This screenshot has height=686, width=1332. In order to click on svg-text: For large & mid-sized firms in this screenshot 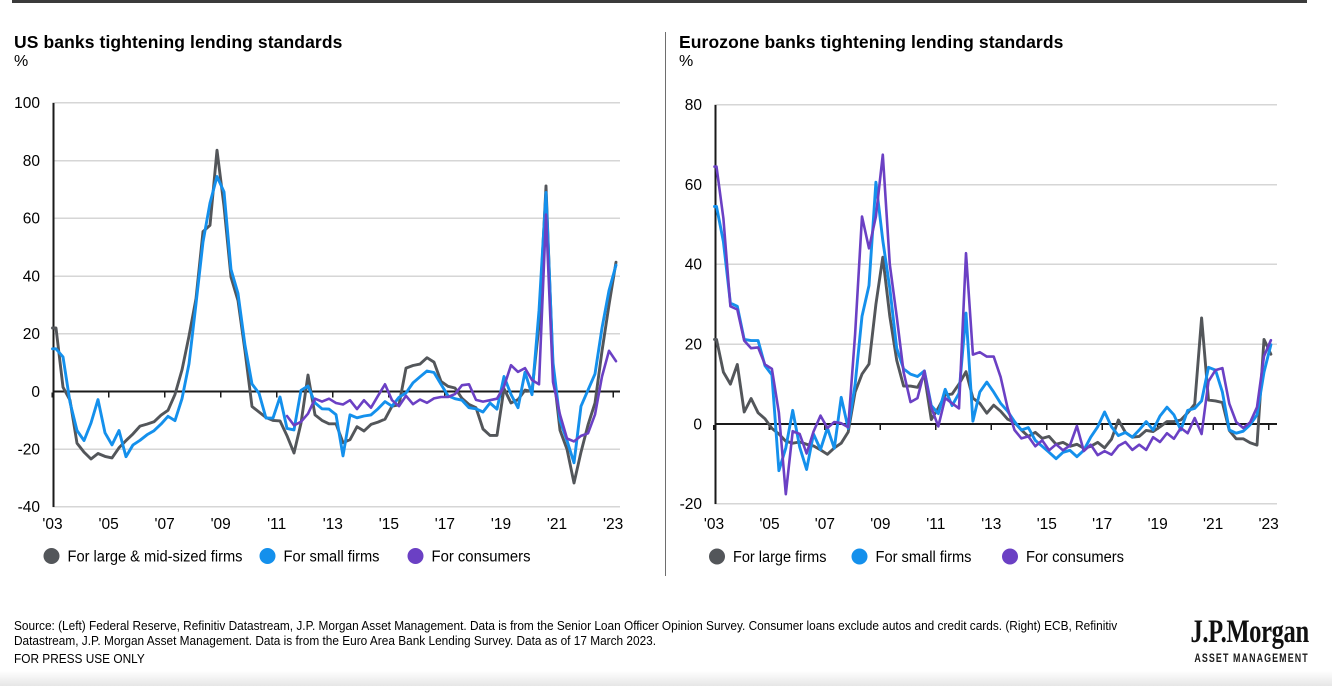, I will do `click(155, 557)`.